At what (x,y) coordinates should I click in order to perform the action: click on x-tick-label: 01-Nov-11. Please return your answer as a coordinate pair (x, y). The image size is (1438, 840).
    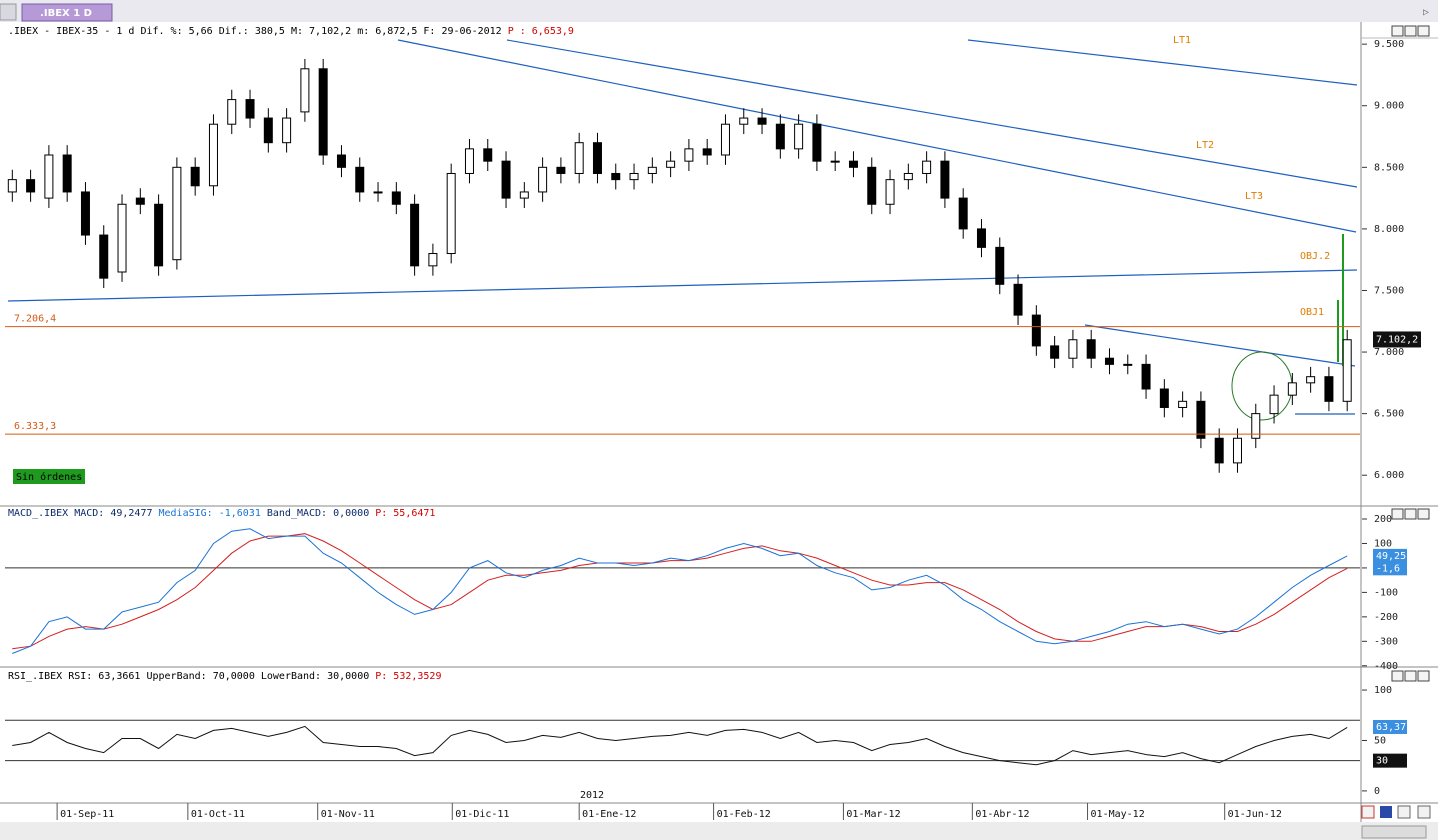
    Looking at the image, I should click on (348, 814).